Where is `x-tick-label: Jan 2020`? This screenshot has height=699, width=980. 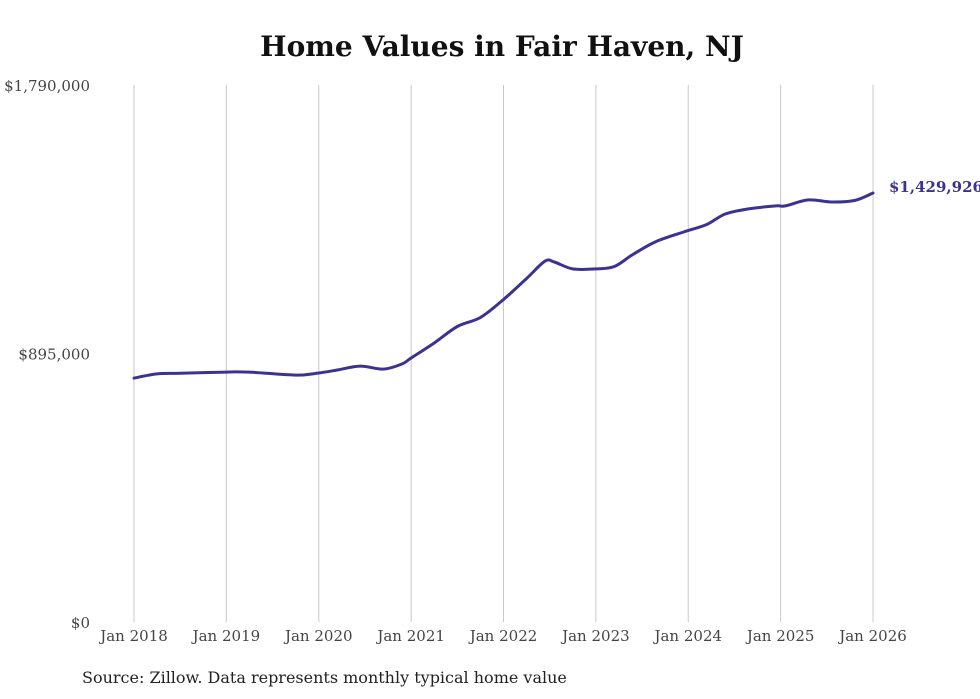 x-tick-label: Jan 2020 is located at coordinates (318, 636).